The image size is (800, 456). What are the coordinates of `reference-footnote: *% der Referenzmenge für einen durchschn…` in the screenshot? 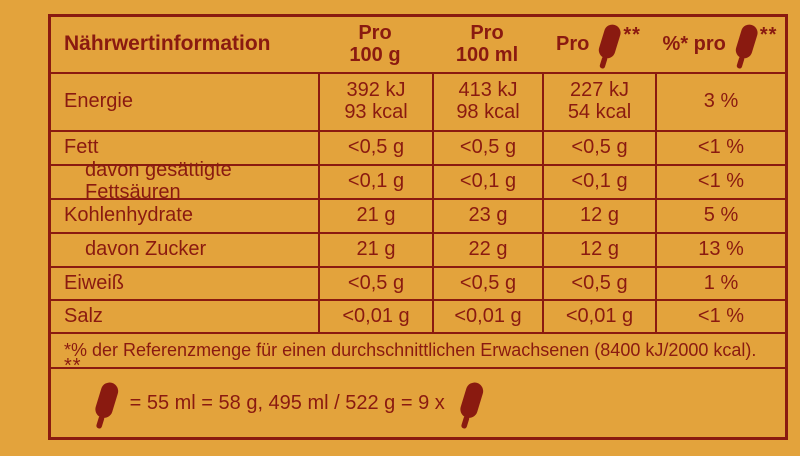 It's located at (418, 349).